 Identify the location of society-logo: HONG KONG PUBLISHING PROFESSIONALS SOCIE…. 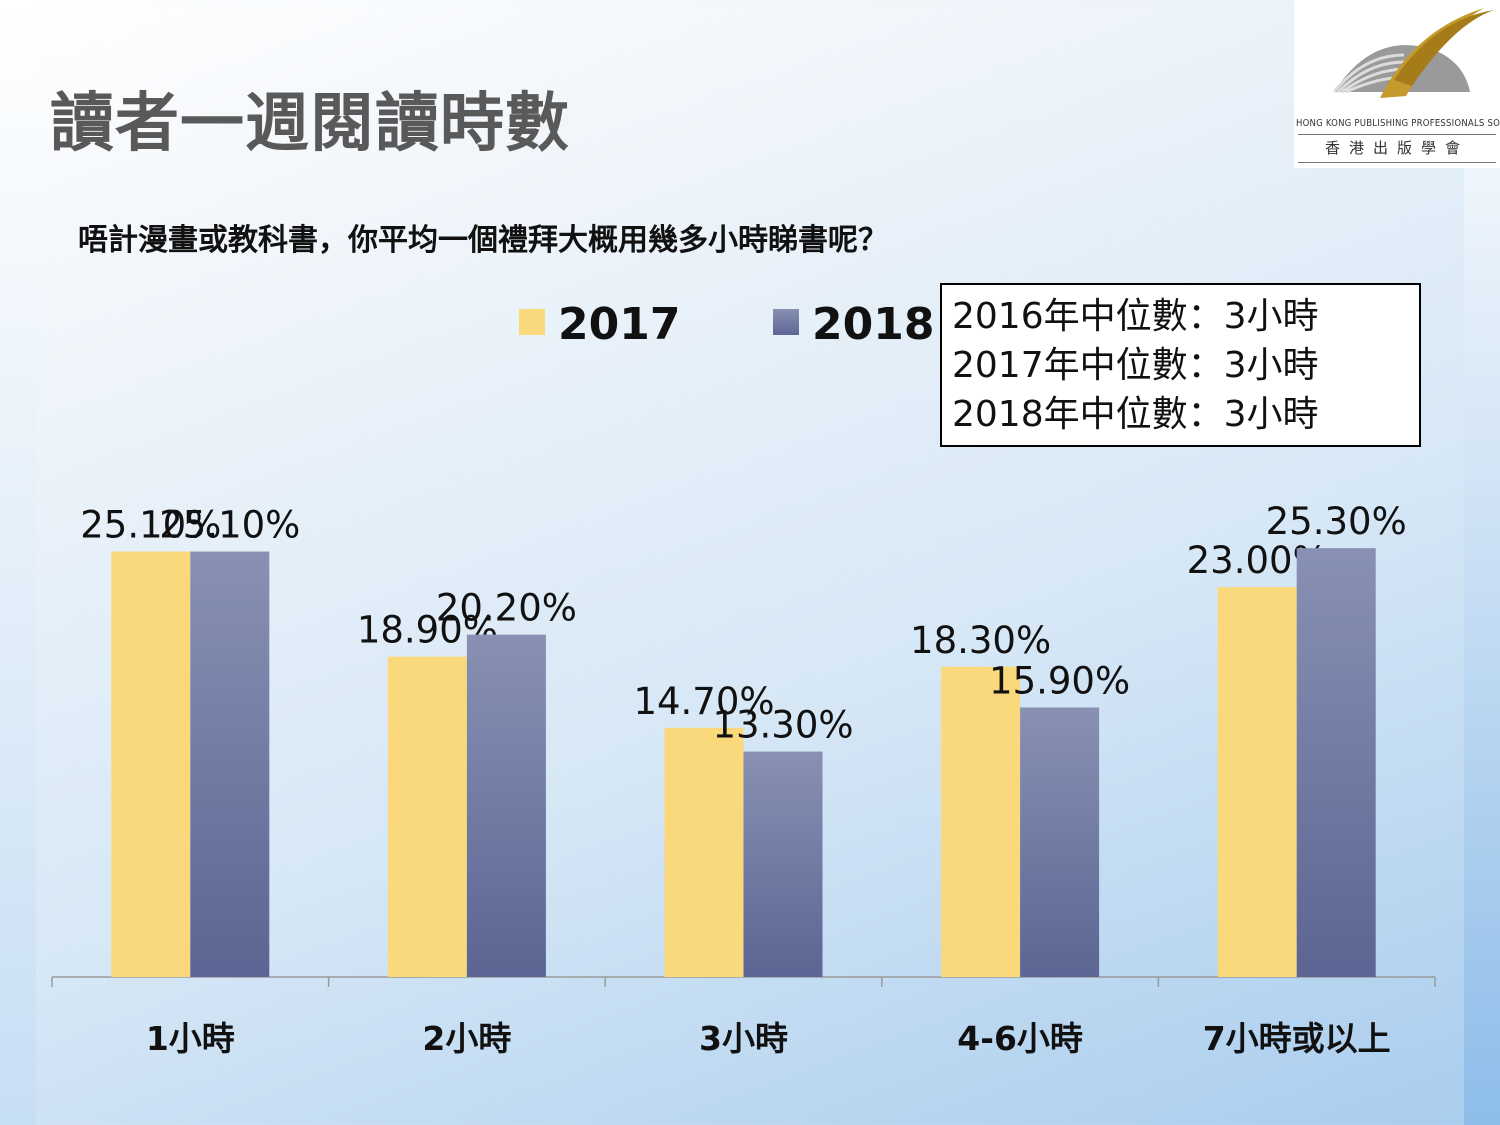
(1397, 84).